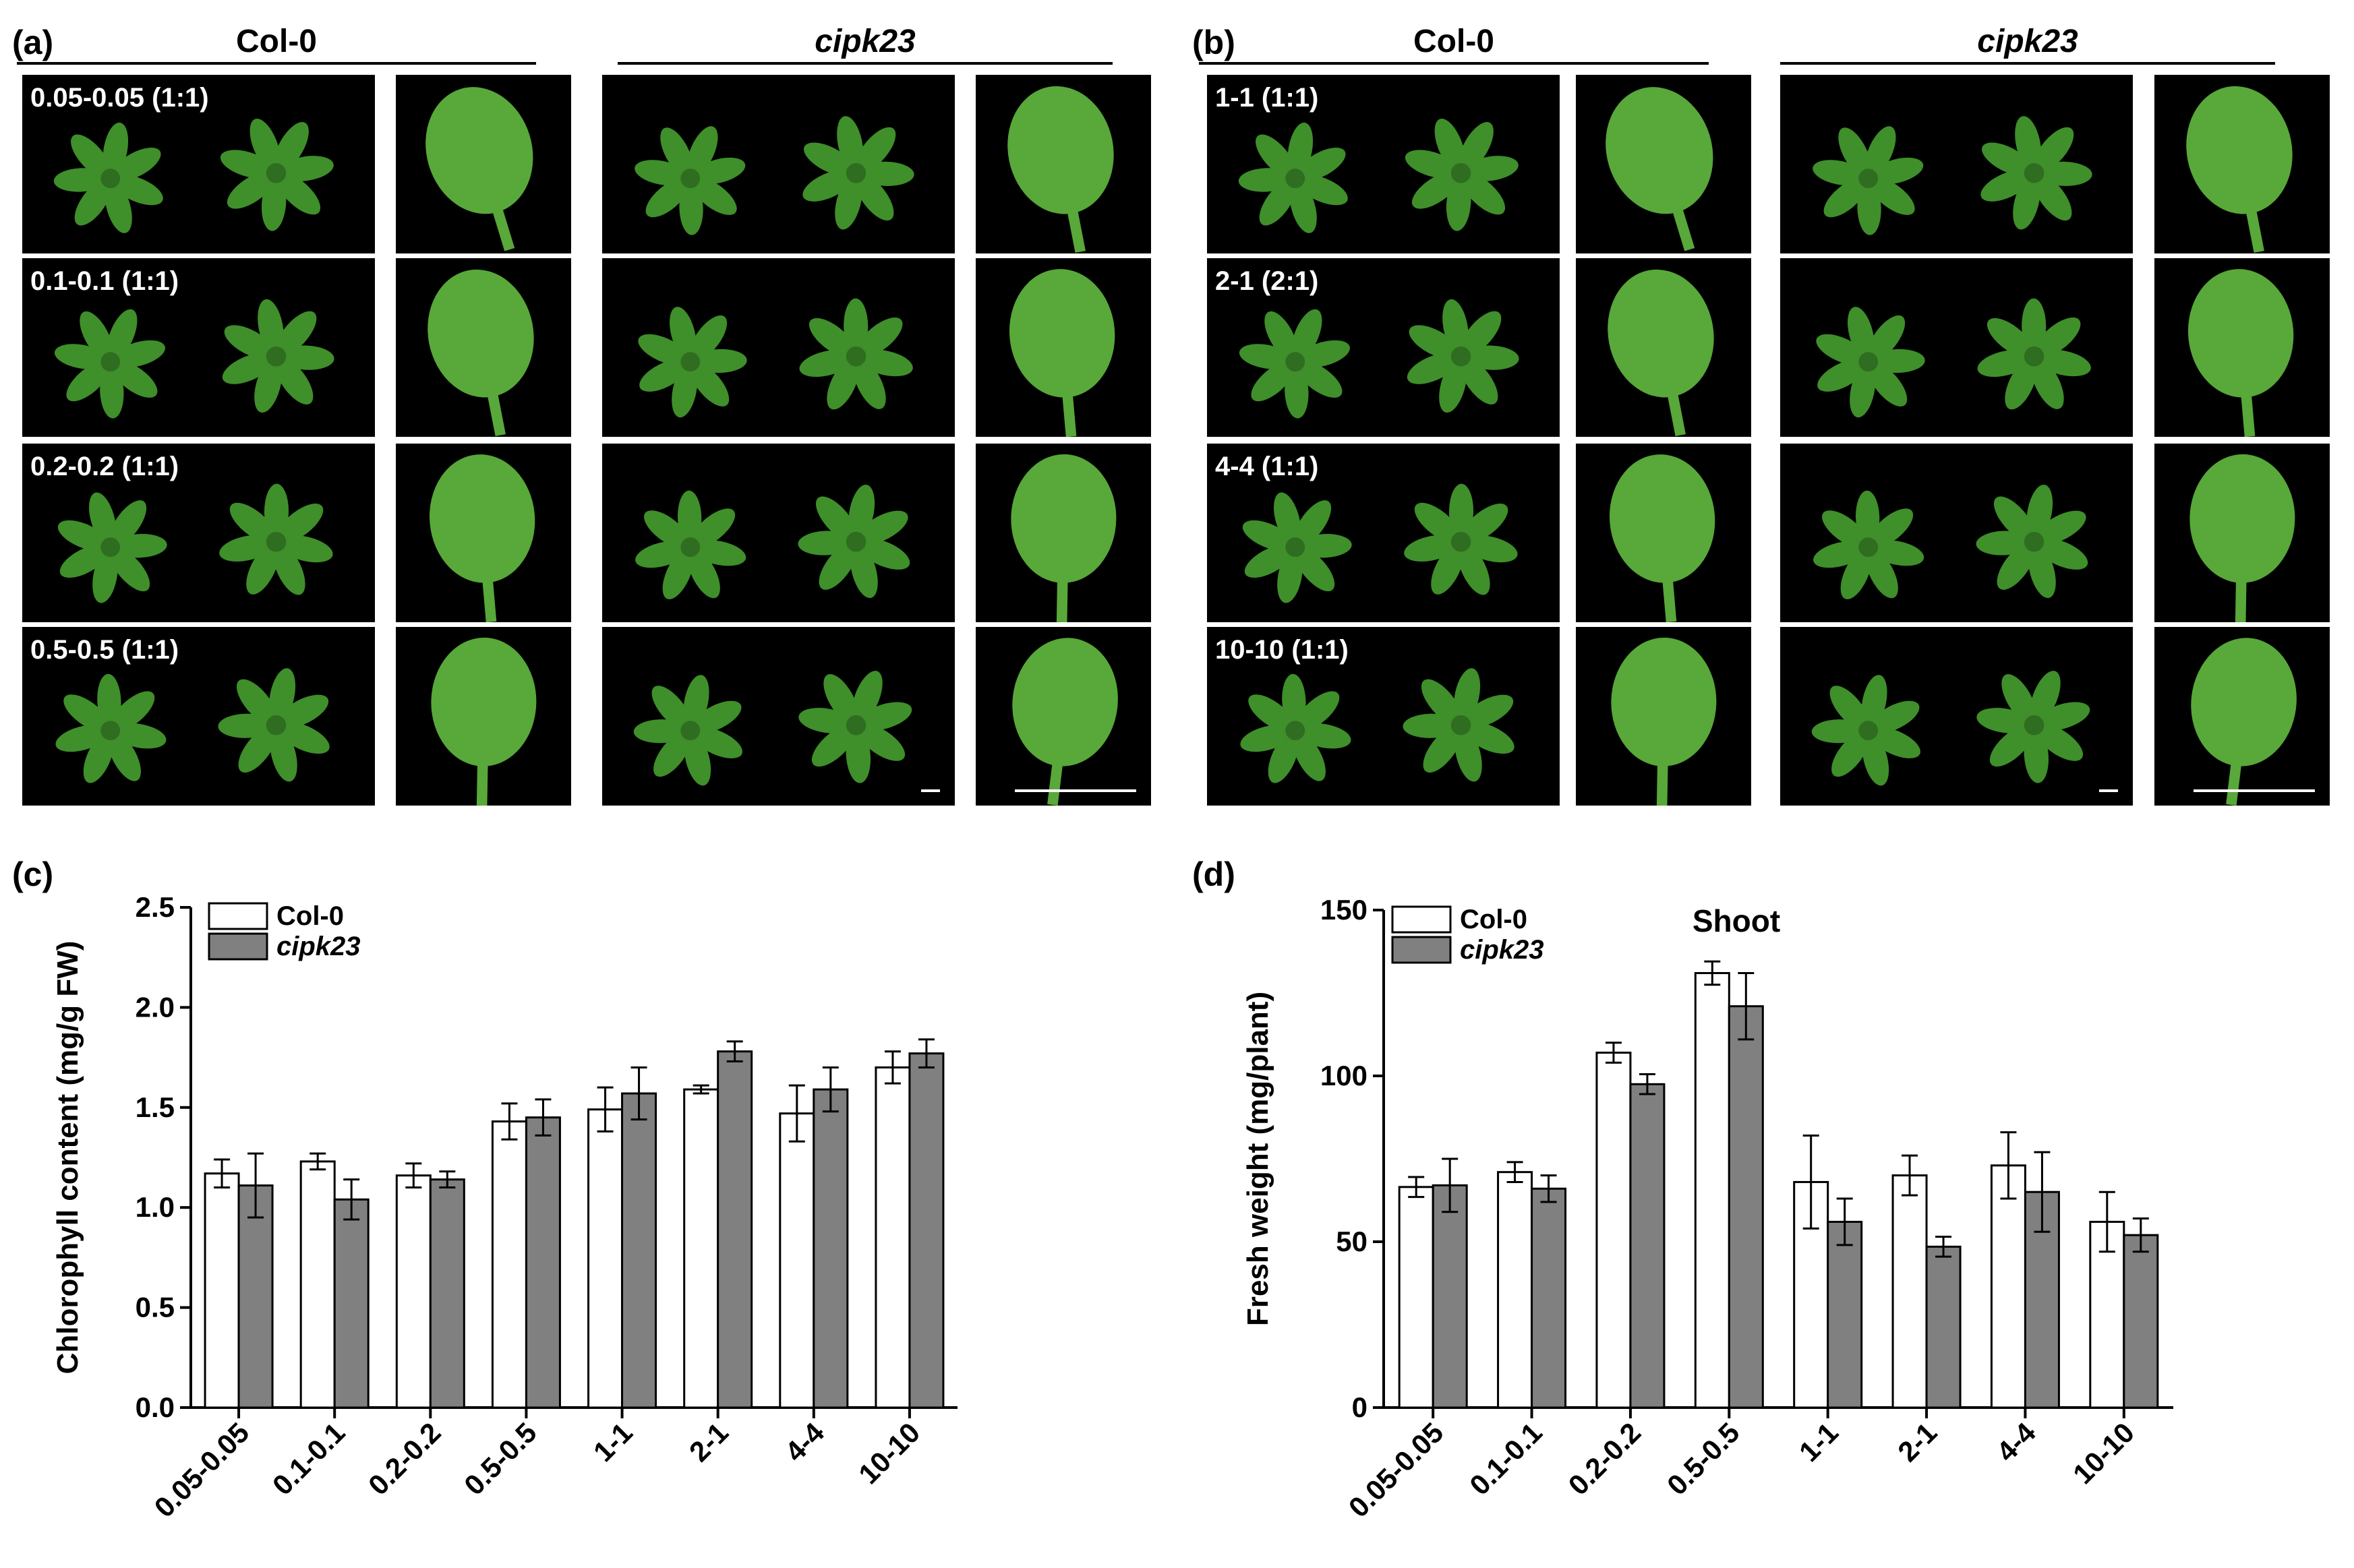 The image size is (2354, 1568). What do you see at coordinates (1383, 347) in the screenshot?
I see `panel-b-photo-r2-c1: 2-1 (2:1)` at bounding box center [1383, 347].